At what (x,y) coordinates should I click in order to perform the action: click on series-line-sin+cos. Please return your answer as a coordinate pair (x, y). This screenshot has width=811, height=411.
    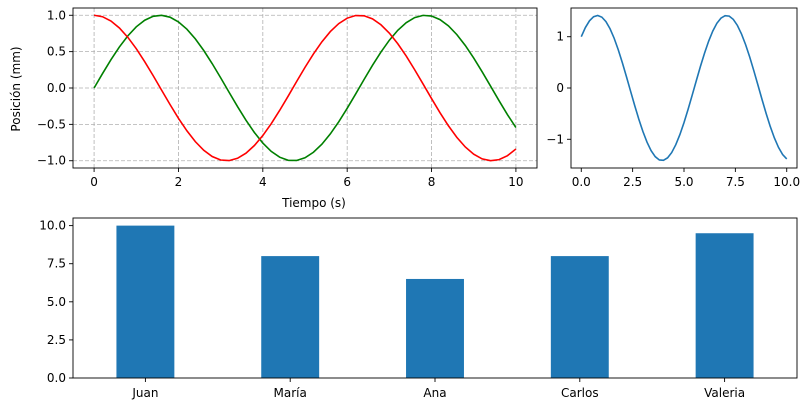
    Looking at the image, I should click on (684, 88).